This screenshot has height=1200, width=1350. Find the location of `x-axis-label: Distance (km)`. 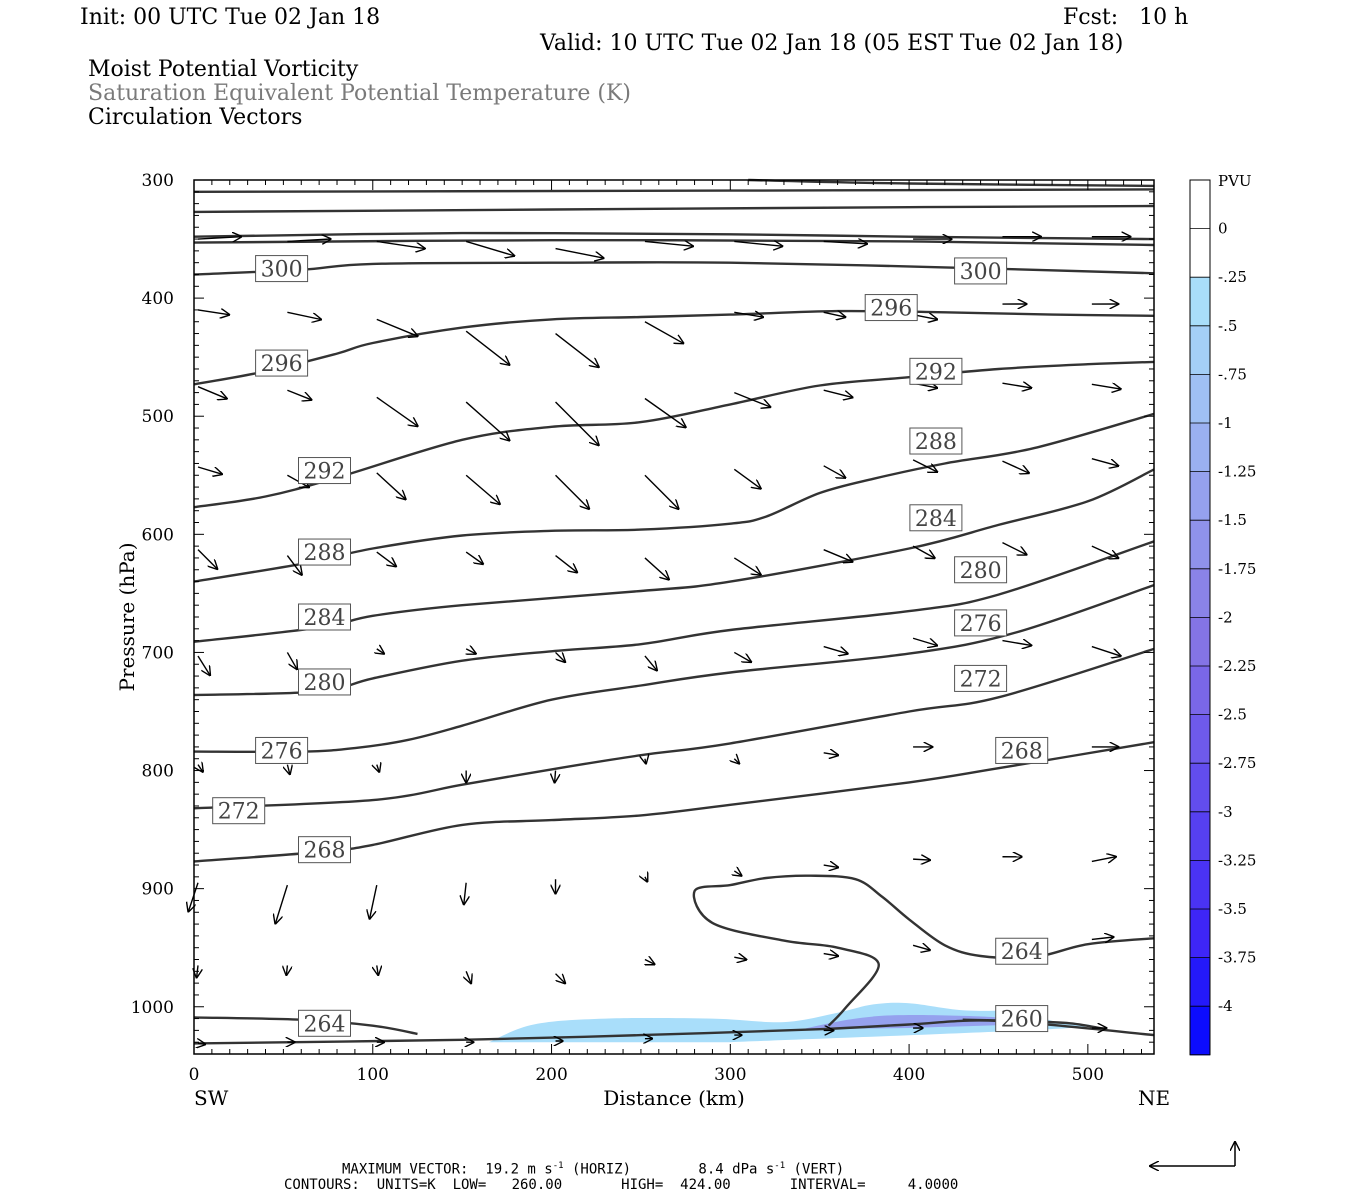

x-axis-label: Distance (km) is located at coordinates (674, 1098).